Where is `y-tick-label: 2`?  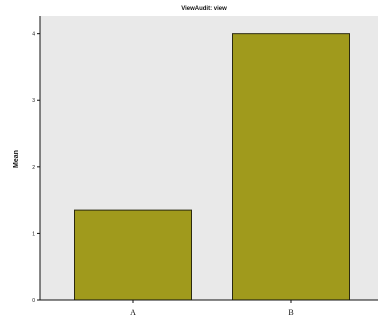
y-tick-label: 2 is located at coordinates (33, 168).